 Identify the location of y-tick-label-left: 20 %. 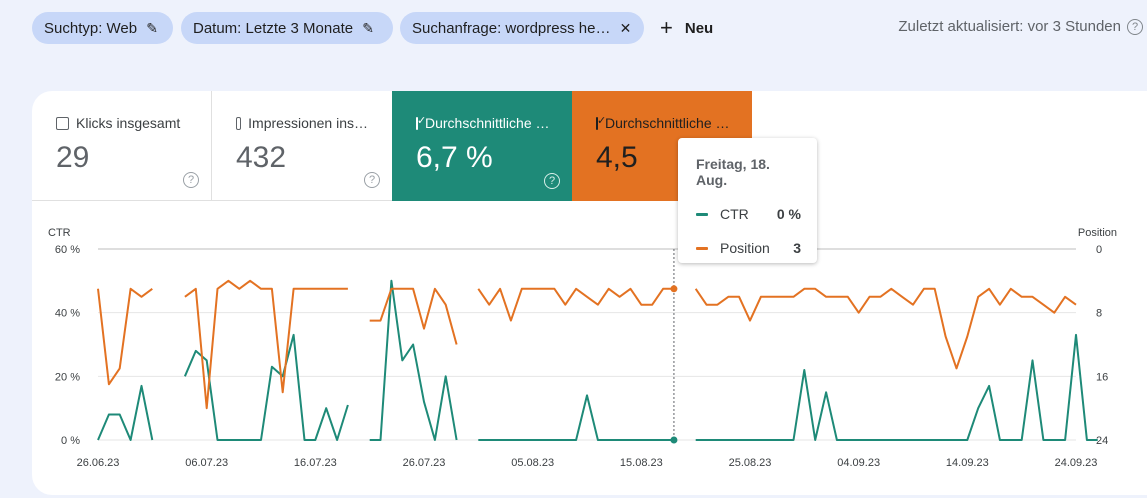
(67, 377).